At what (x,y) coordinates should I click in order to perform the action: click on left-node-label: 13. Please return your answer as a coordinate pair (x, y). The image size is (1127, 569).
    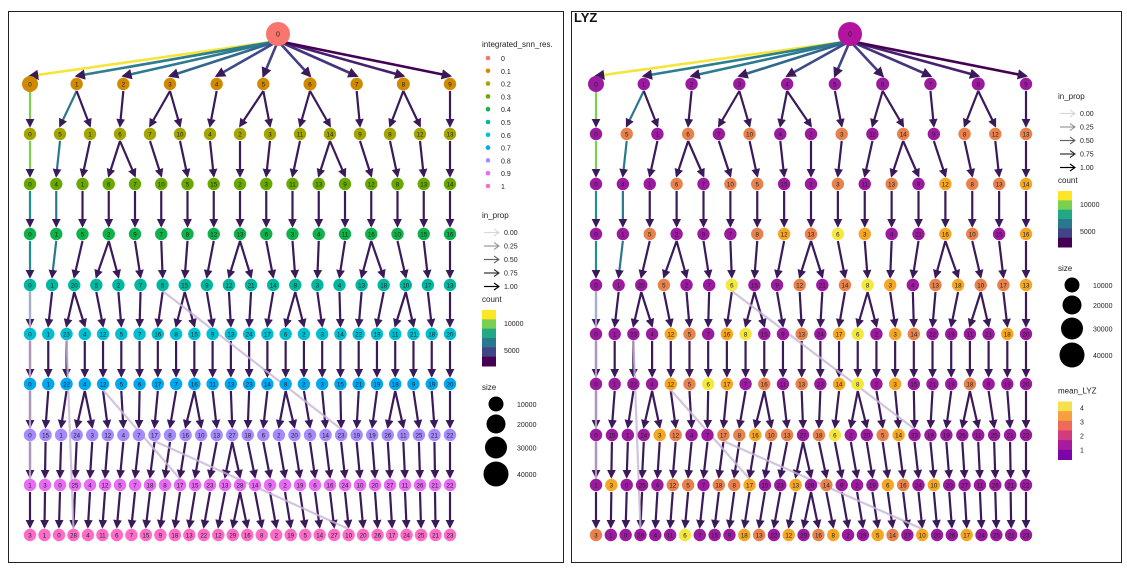
    Looking at the image, I should click on (230, 384).